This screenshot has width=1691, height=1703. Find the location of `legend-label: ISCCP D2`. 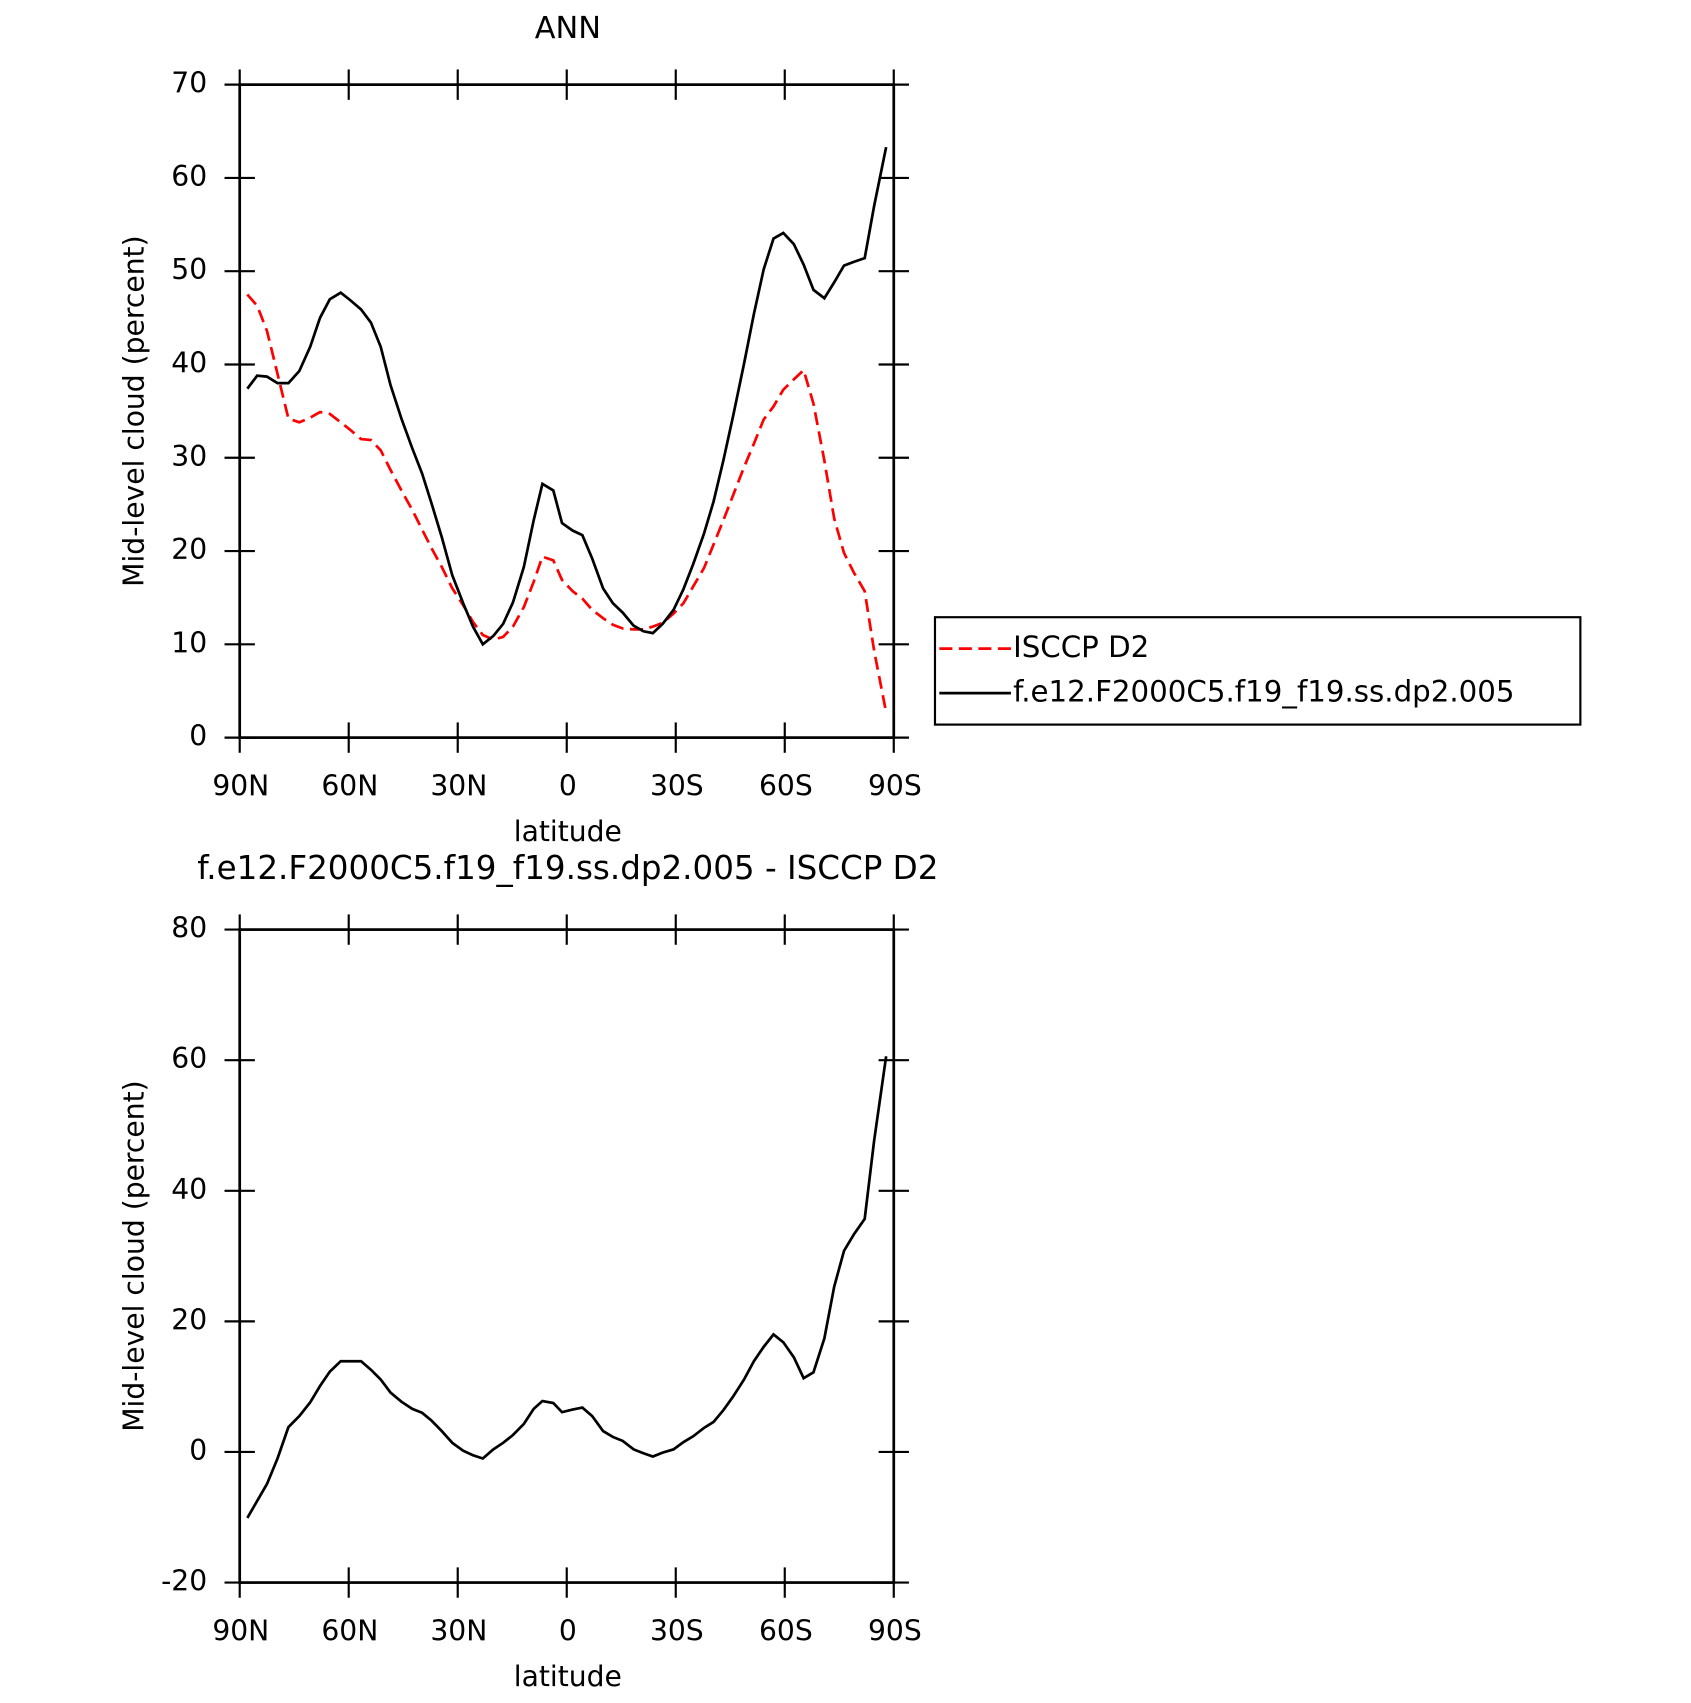

legend-label: ISCCP D2 is located at coordinates (1081, 647).